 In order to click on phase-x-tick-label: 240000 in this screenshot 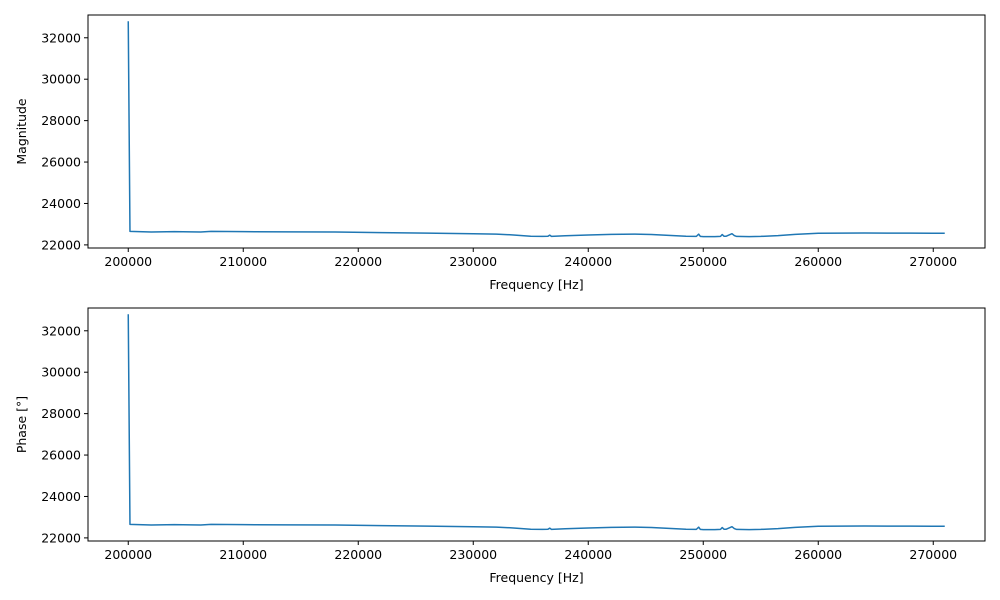, I will do `click(588, 554)`.